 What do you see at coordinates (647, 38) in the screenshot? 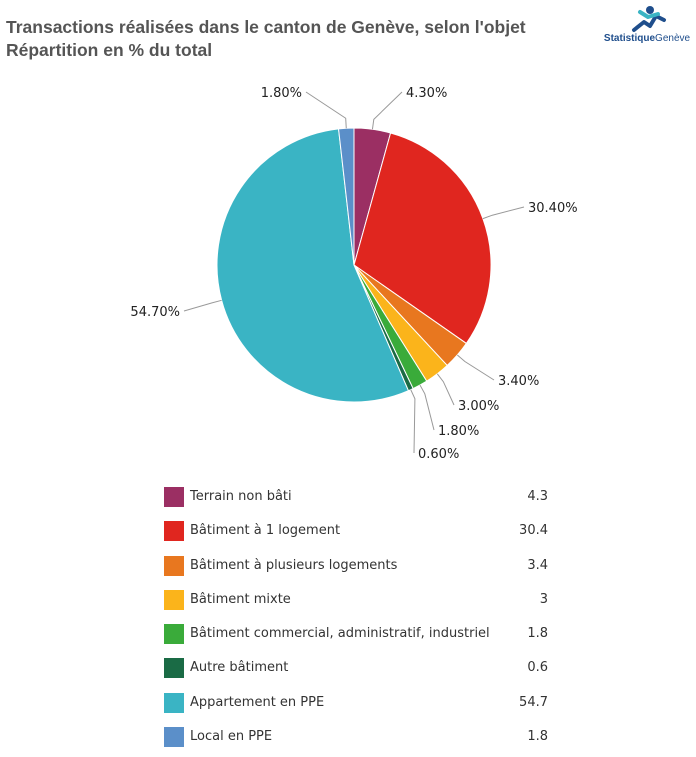
I see `logo-wordmark: StatistiqueGenève` at bounding box center [647, 38].